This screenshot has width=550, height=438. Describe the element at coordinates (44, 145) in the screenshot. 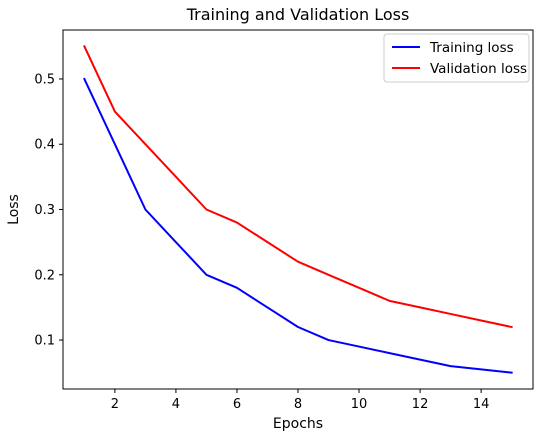

I see `y-tick-label: 0.4` at that location.